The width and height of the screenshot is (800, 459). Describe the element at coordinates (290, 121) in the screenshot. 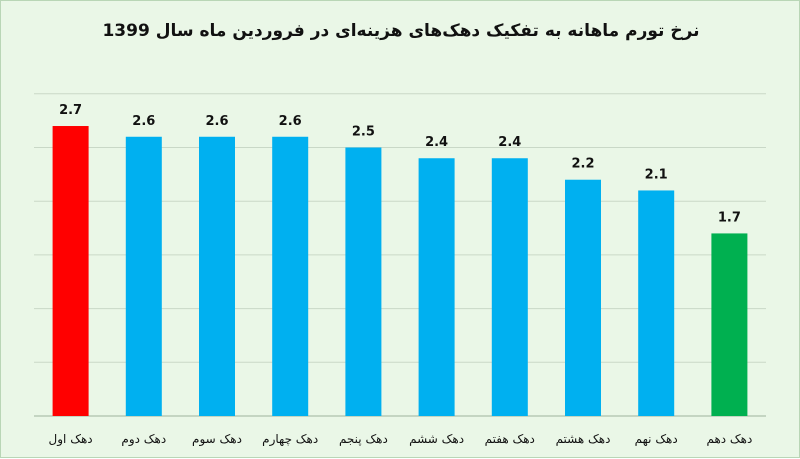

I see `data-label-4: 2.6` at that location.